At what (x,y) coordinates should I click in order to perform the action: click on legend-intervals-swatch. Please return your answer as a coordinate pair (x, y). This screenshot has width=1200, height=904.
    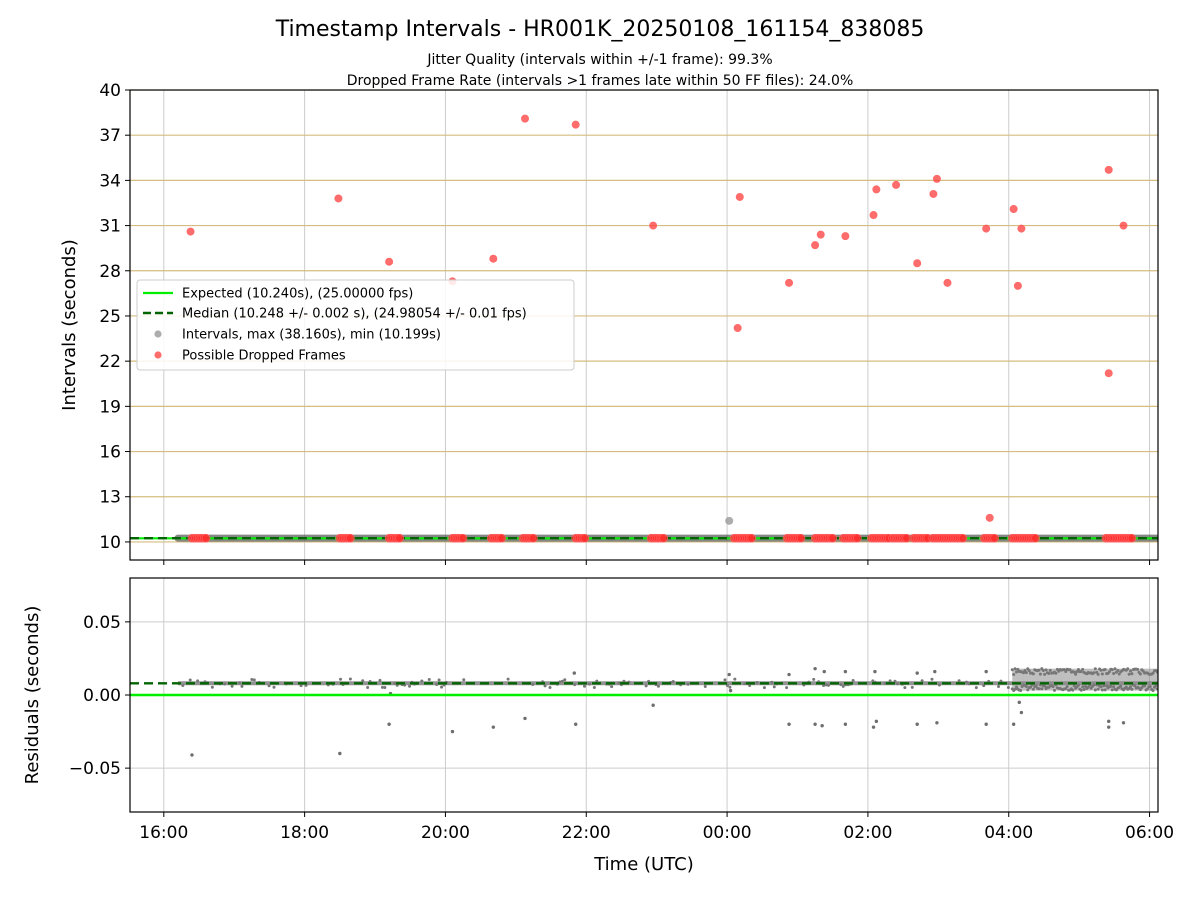
    Looking at the image, I should click on (158, 334).